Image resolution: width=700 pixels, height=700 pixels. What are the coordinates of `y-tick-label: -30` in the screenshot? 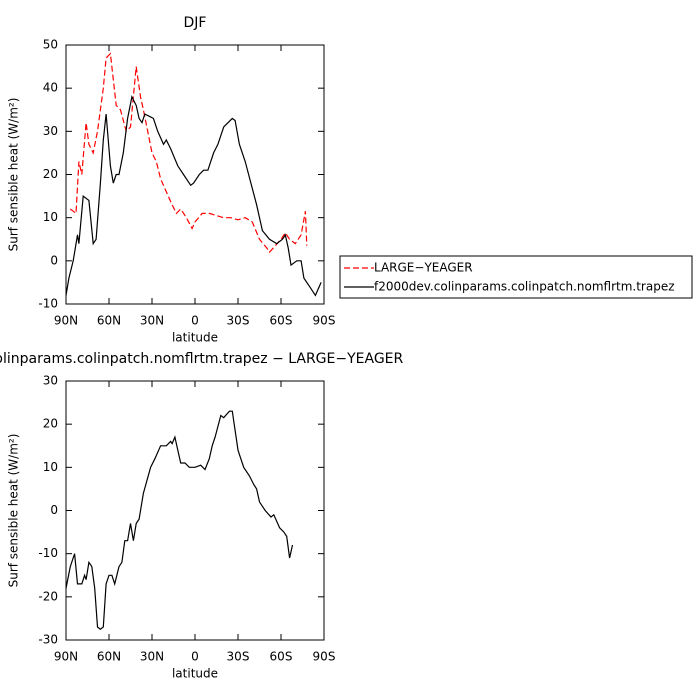 It's located at (48, 640).